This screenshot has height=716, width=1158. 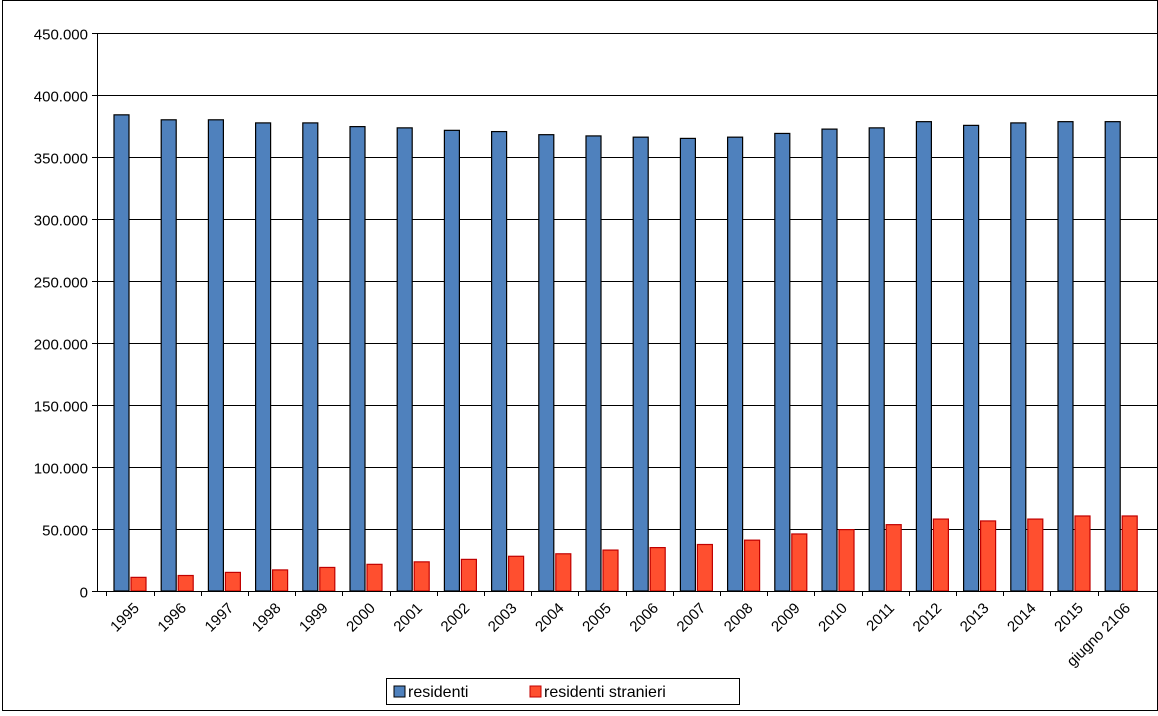 I want to click on legend-box, so click(x=563, y=691).